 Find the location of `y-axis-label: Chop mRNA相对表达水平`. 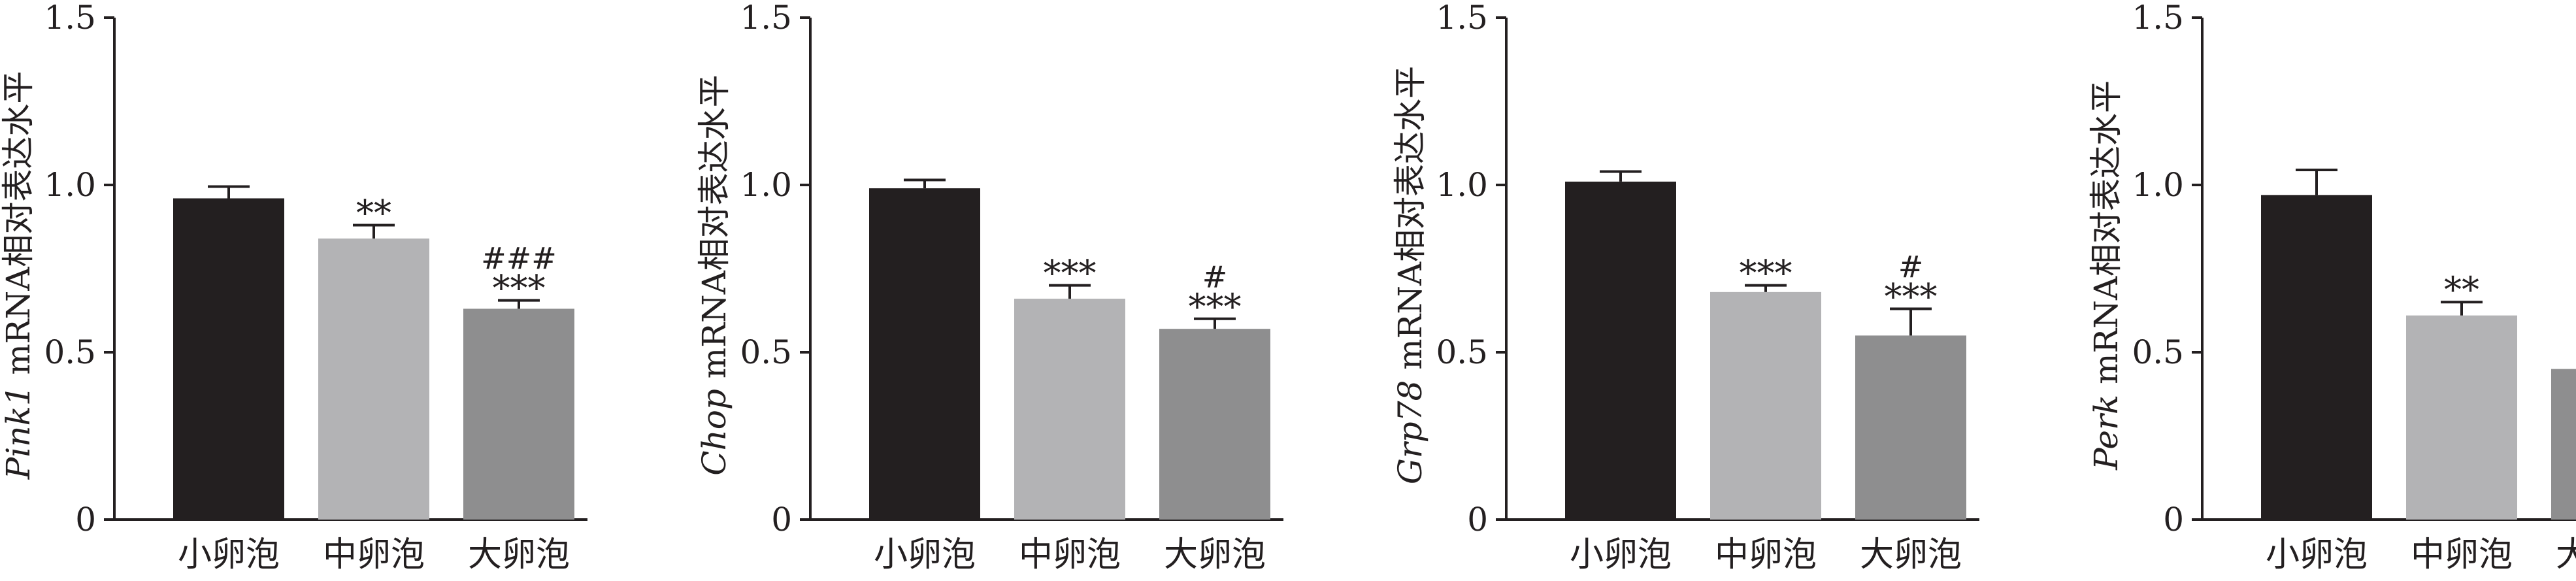

y-axis-label: Chop mRNA相对表达水平 is located at coordinates (714, 275).